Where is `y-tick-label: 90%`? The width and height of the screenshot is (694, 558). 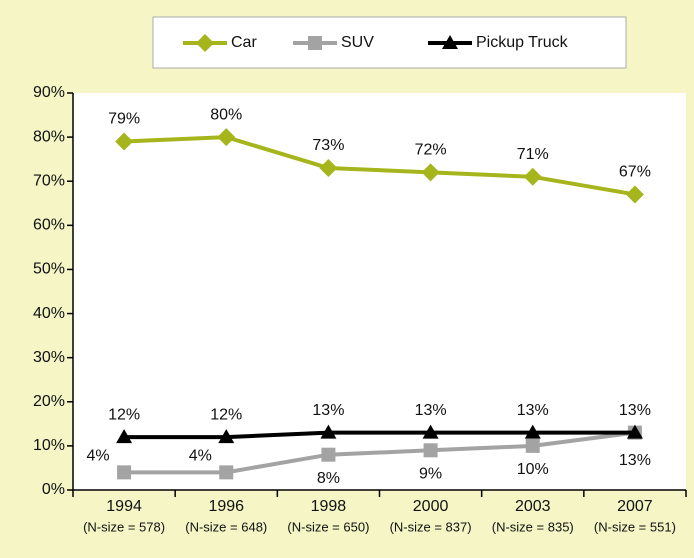 y-tick-label: 90% is located at coordinates (49, 92).